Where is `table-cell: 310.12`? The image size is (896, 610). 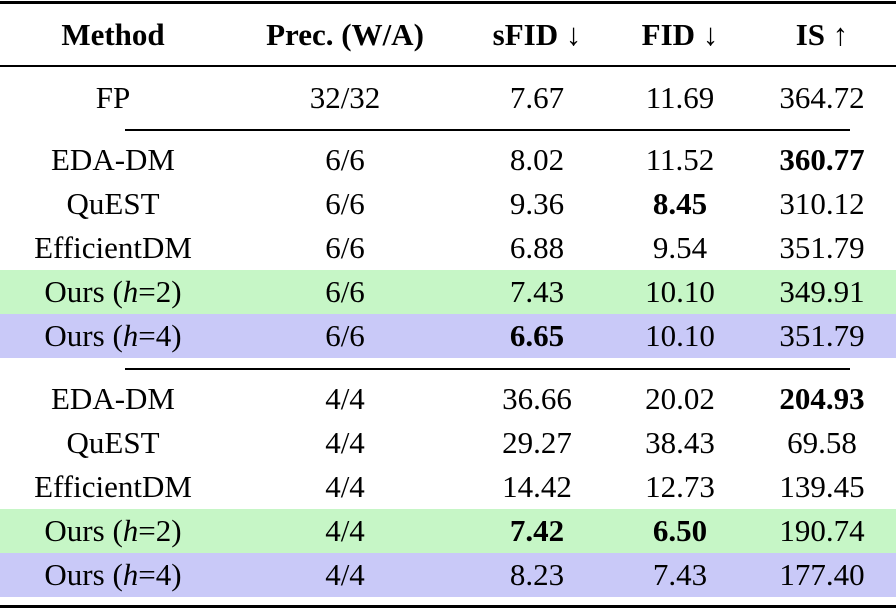
table-cell: 310.12 is located at coordinates (822, 203).